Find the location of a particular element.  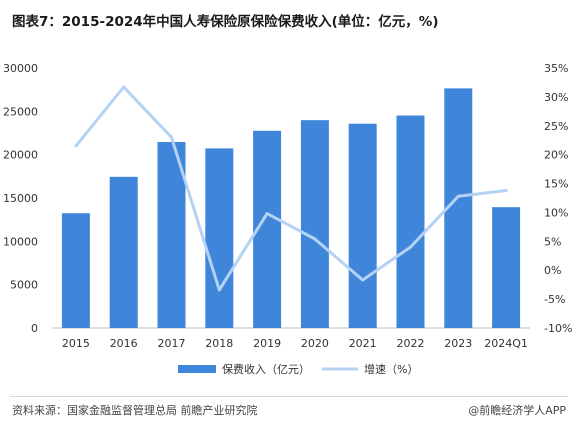

source-note: 资料来源：国家金融监督管理总局 前瞻产业研究院 is located at coordinates (135, 410).